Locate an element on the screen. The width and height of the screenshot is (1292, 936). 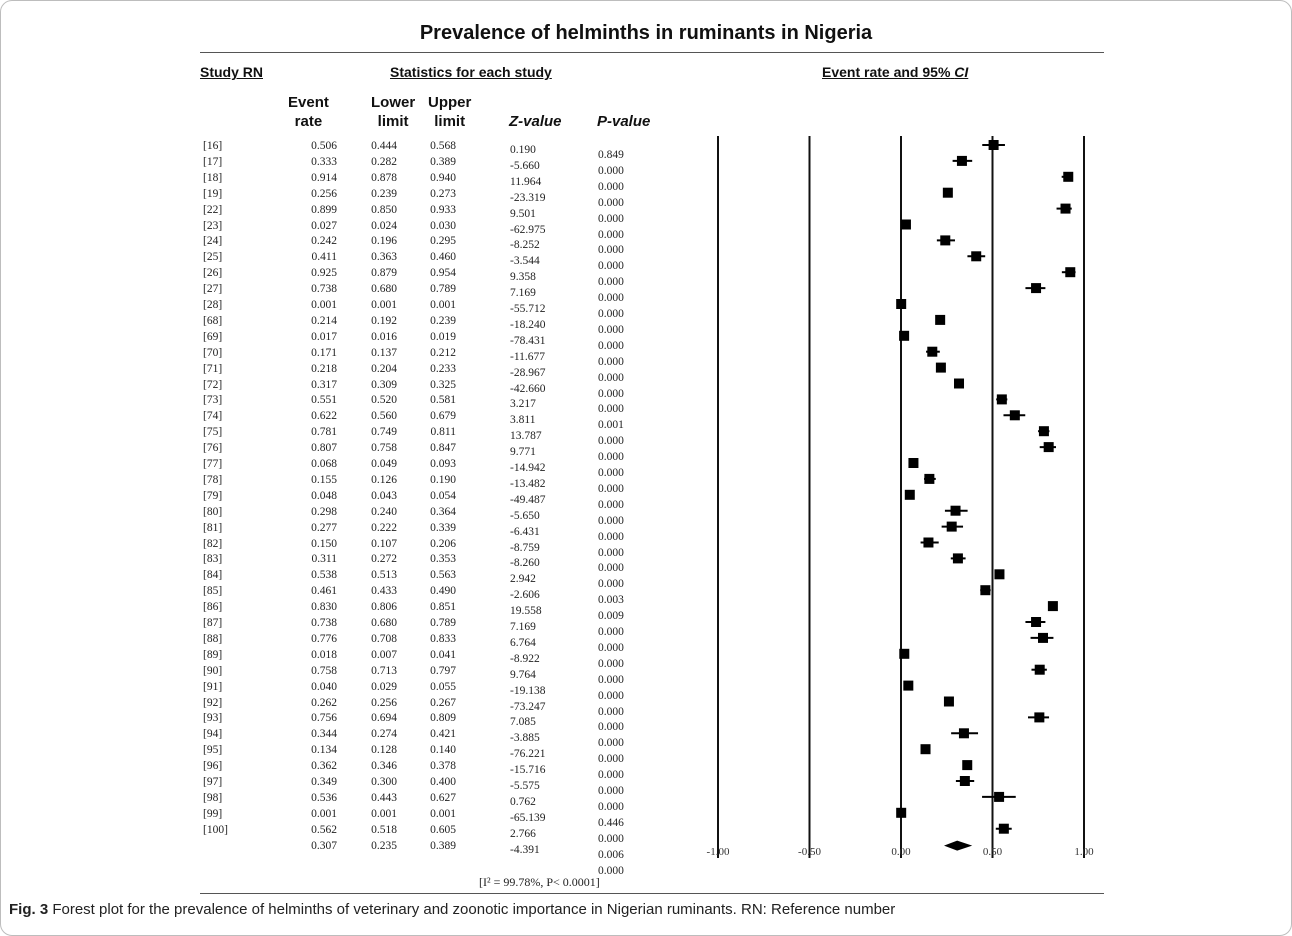
lower-limit-cell: 0.444 is located at coordinates (384, 146).